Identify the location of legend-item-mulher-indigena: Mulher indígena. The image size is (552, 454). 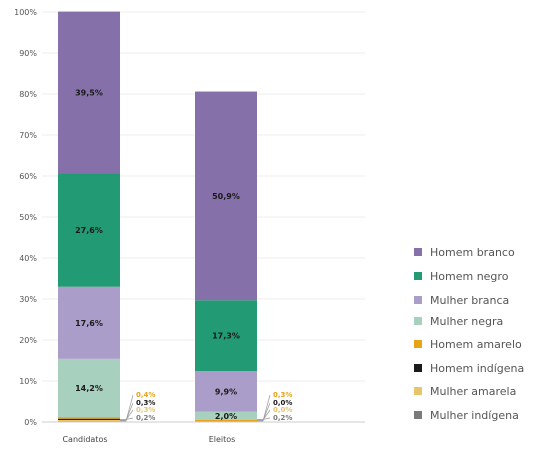
(466, 415).